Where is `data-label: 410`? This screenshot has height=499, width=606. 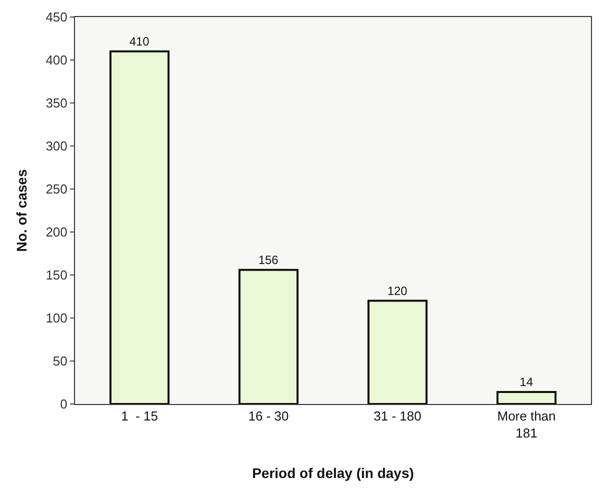 data-label: 410 is located at coordinates (139, 41).